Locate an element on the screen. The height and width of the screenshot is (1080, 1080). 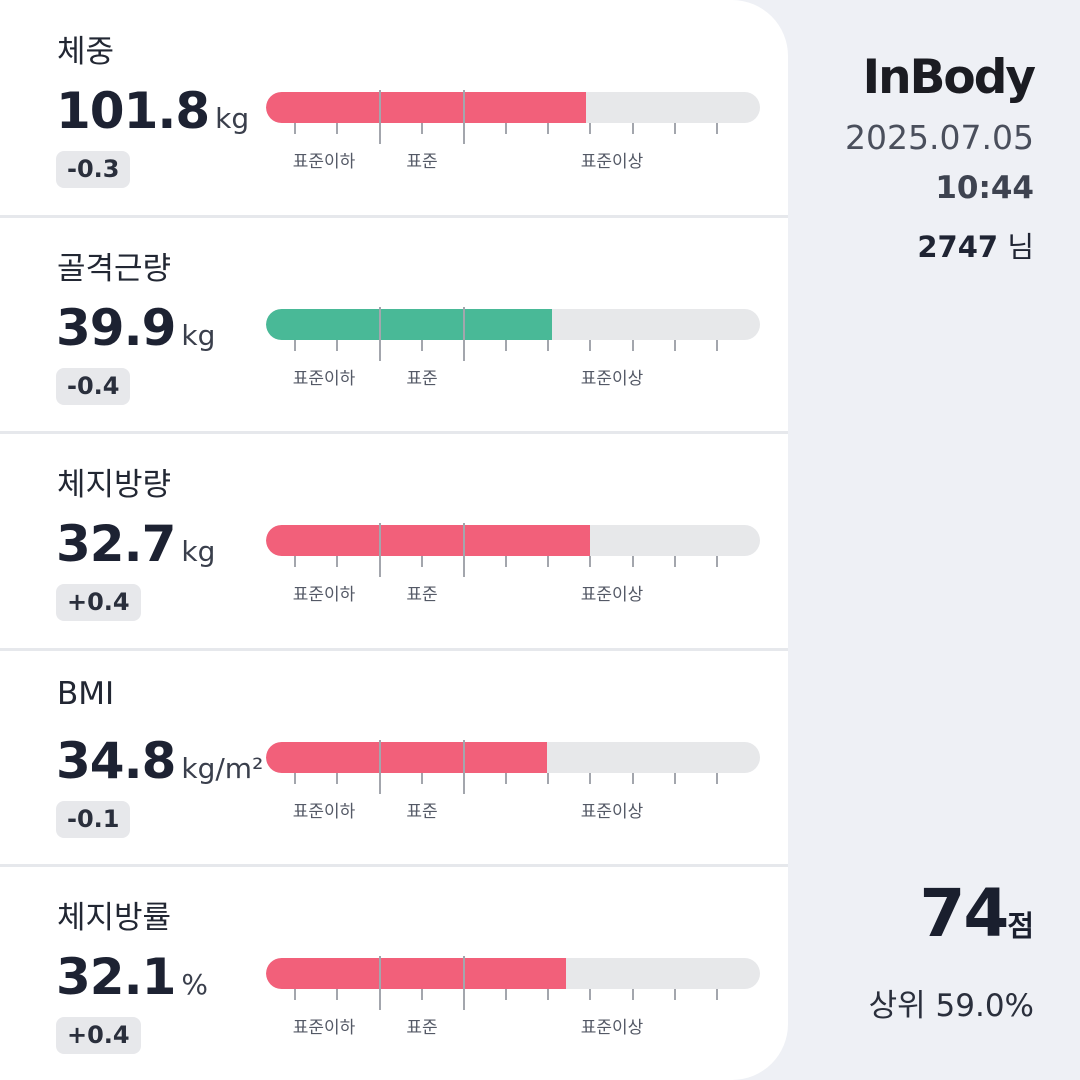
metric-value-group: 39.9 kg is located at coordinates (135, 328).